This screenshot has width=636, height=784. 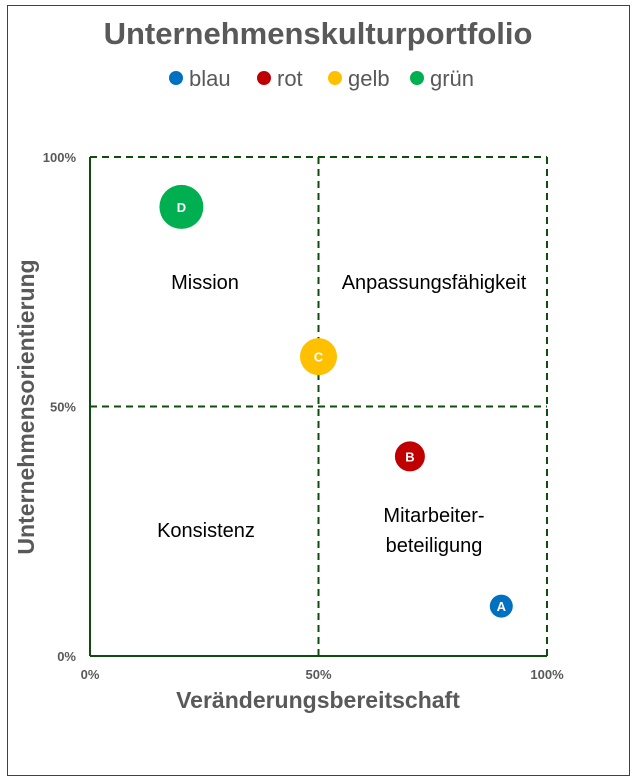 I want to click on x-tick-label: 100%, so click(x=547, y=674).